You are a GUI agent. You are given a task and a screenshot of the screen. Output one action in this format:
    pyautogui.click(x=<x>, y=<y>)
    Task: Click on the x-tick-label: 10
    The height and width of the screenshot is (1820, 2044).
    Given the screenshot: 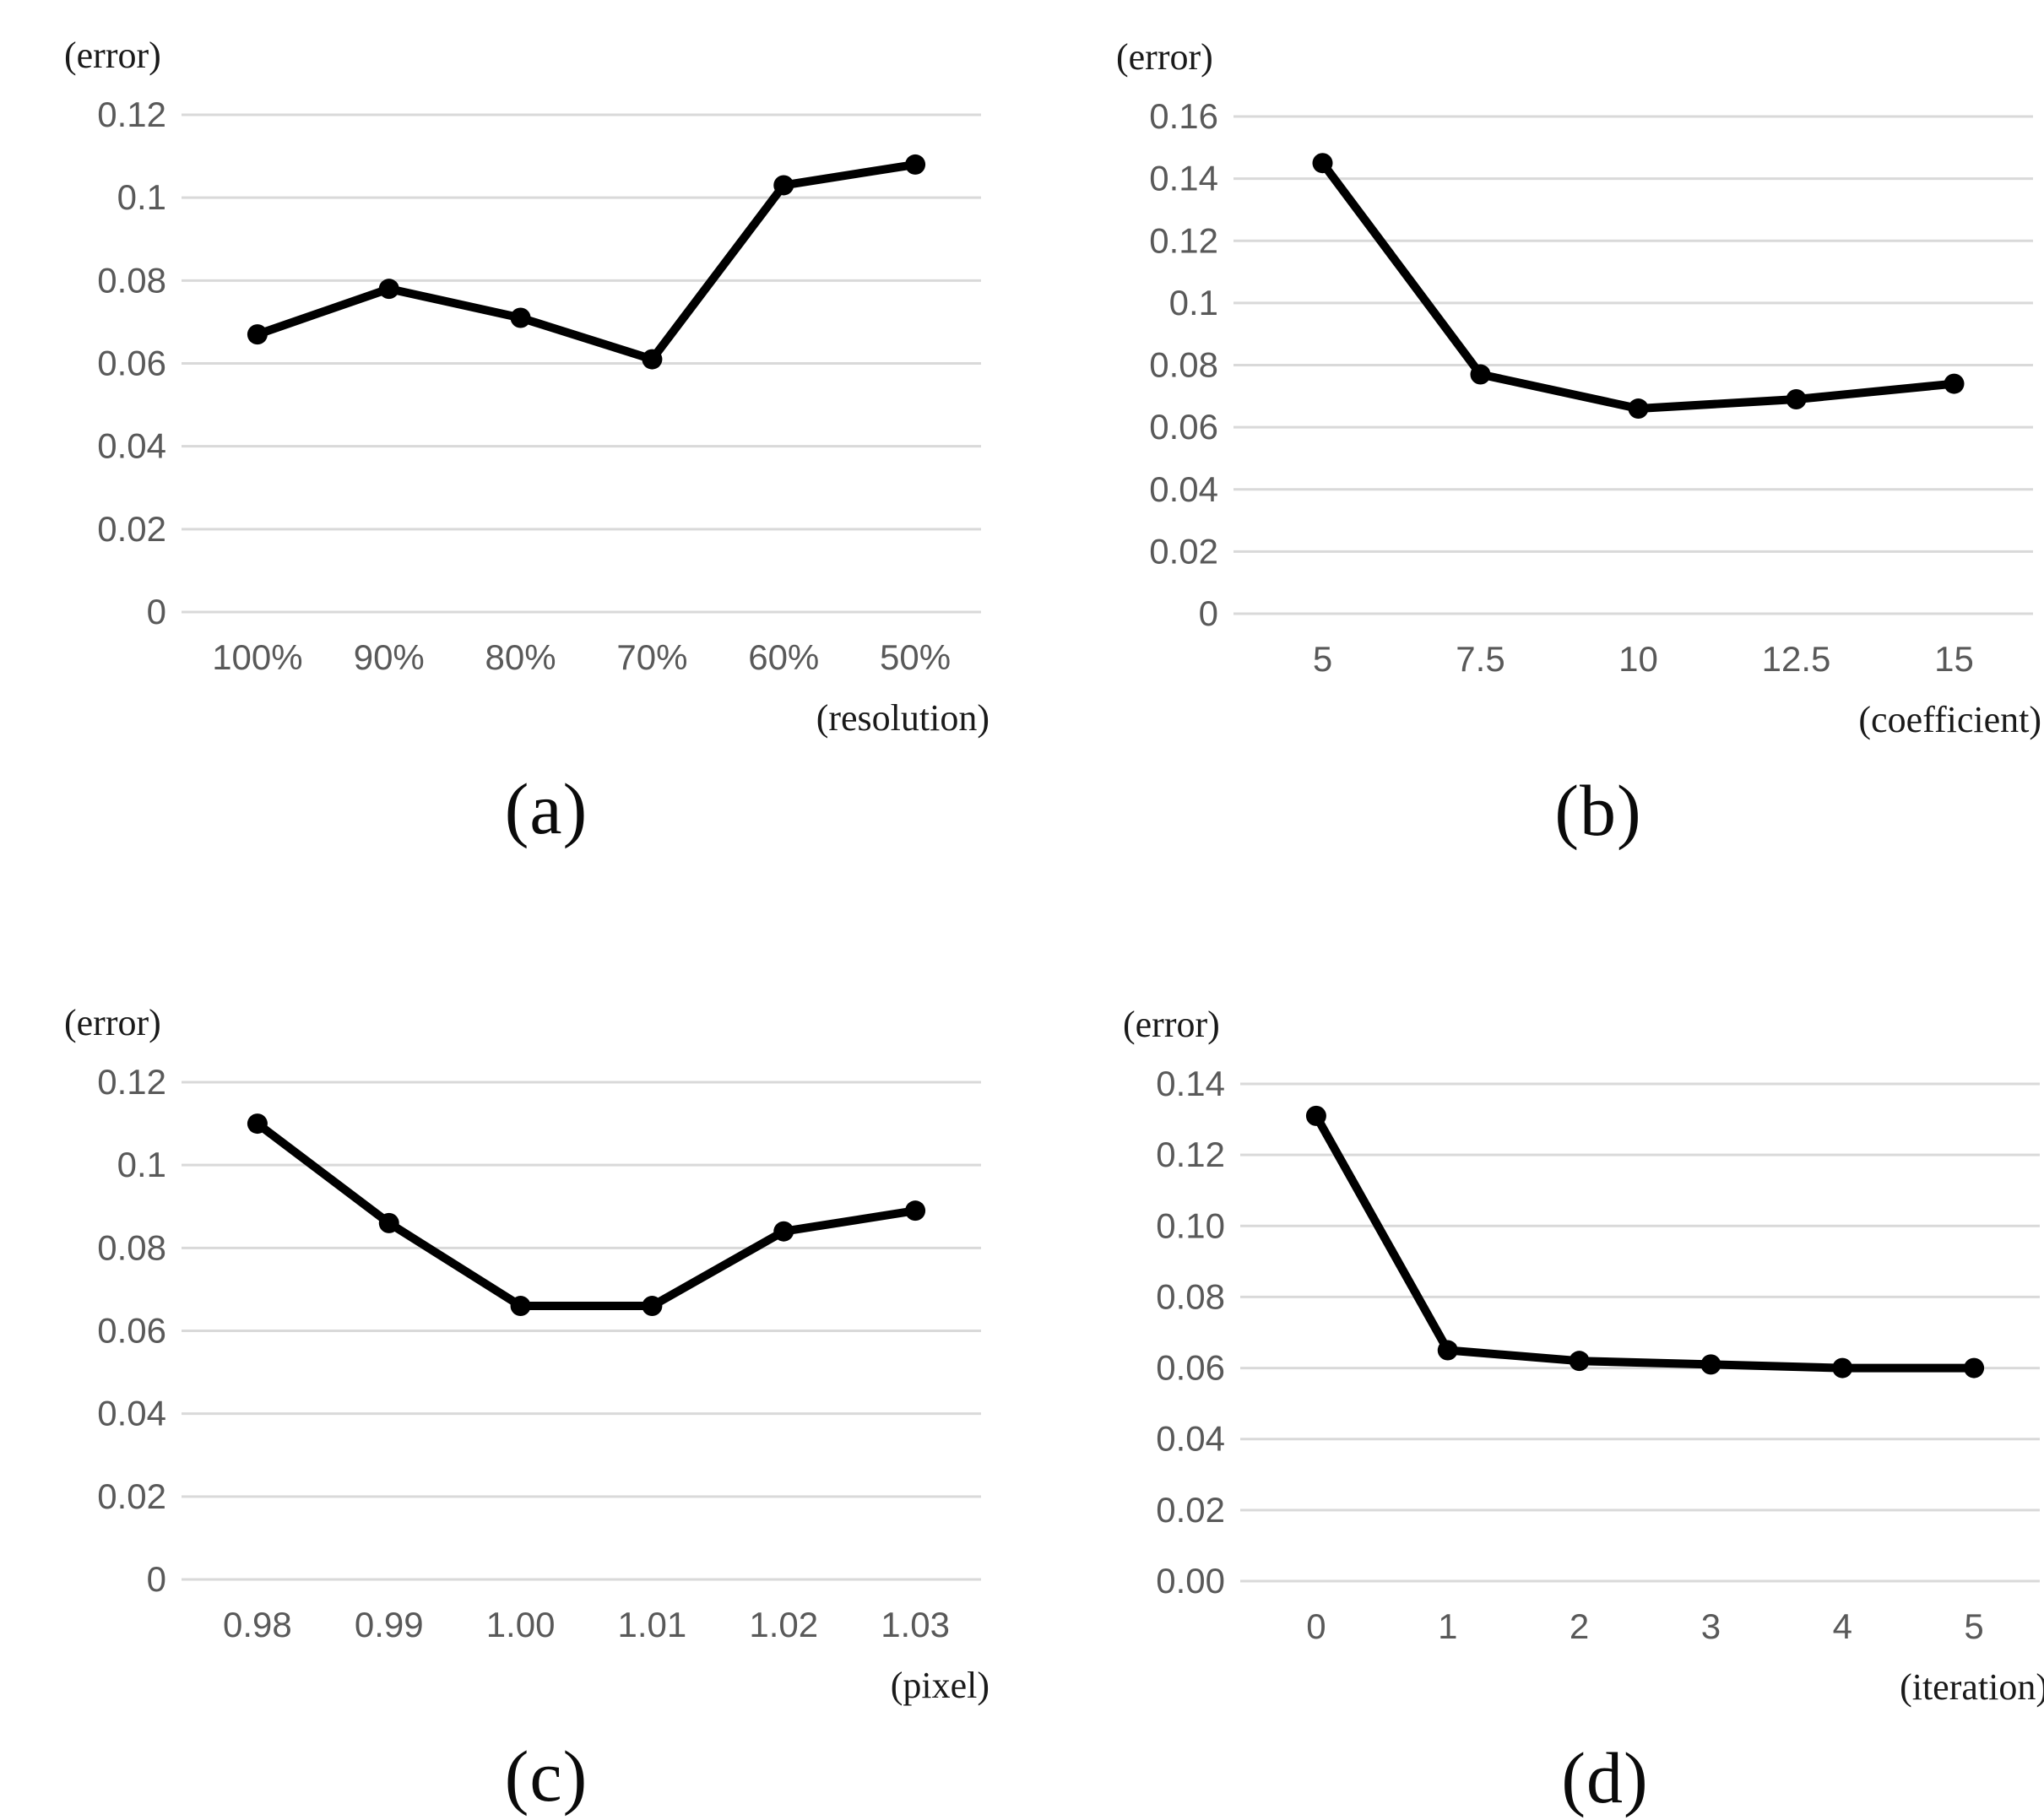 What is the action you would take?
    pyautogui.click(x=1638, y=659)
    